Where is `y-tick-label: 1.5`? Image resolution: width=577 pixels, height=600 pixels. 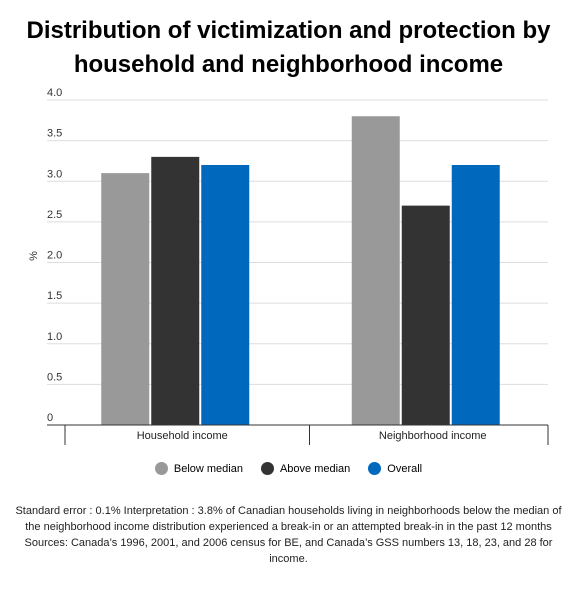 y-tick-label: 1.5 is located at coordinates (54, 296).